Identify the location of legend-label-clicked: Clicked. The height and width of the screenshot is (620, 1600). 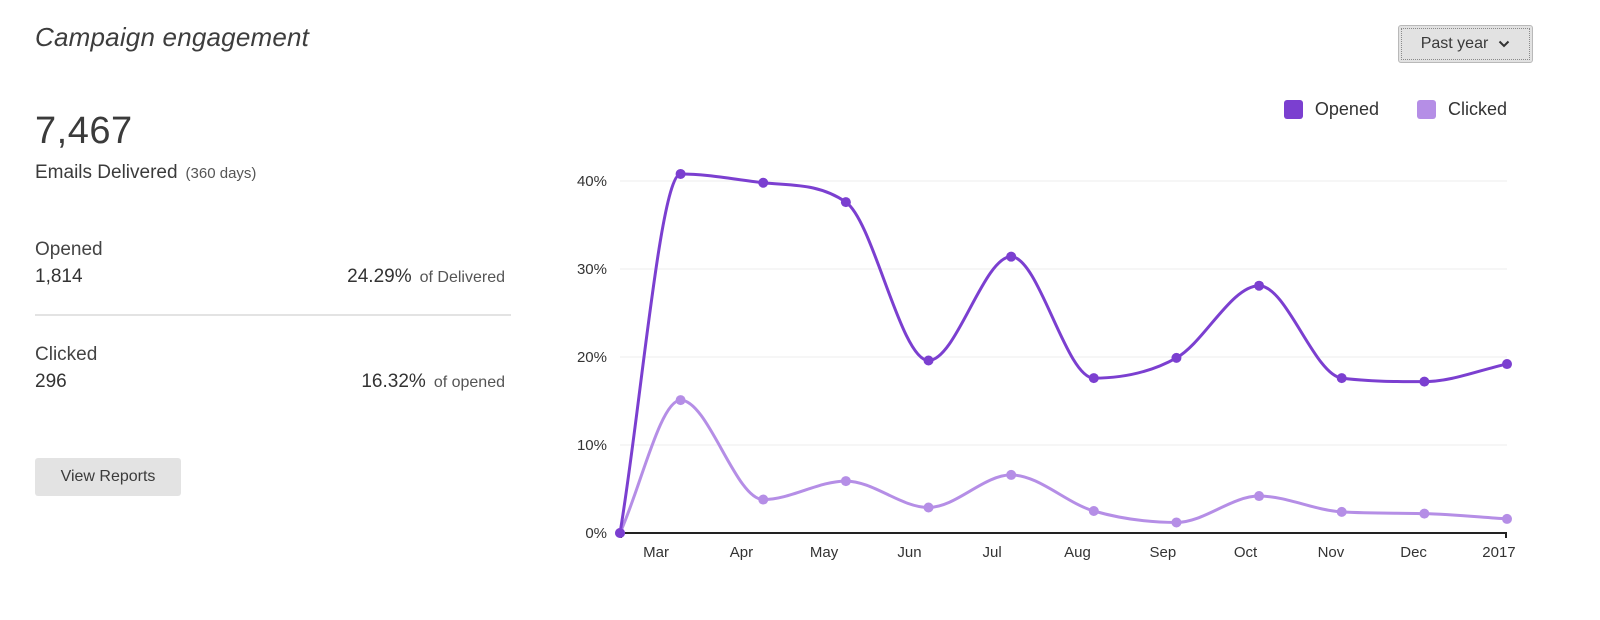
(1477, 109).